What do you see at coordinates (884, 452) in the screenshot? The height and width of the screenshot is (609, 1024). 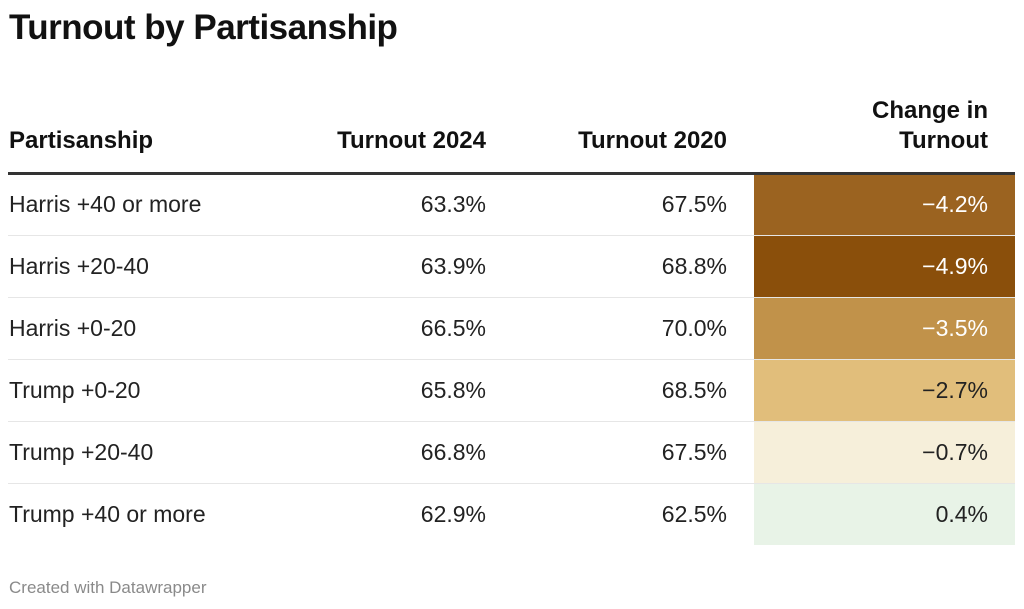 I see `cell-change-in-turnout: −0.7%` at bounding box center [884, 452].